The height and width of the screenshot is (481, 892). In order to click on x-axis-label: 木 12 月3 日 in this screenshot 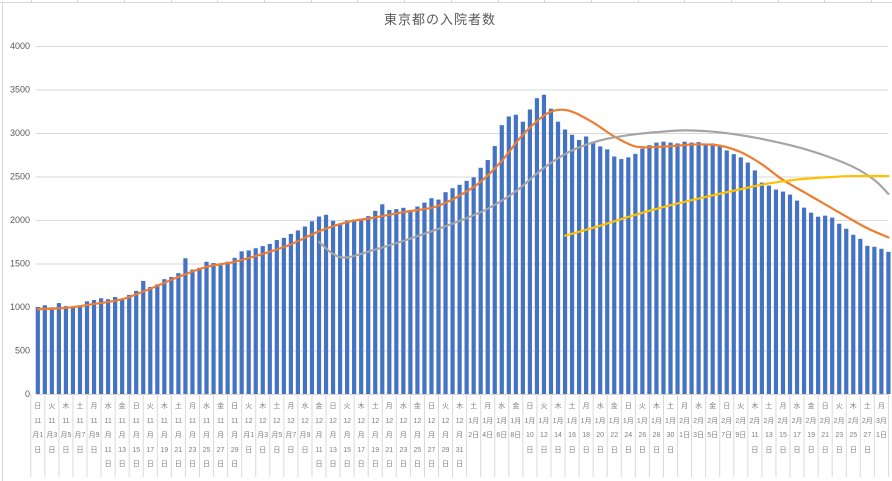, I will do `click(263, 428)`.